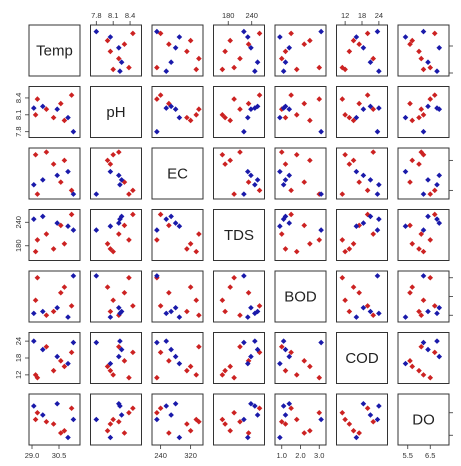  What do you see at coordinates (115, 112) in the screenshot?
I see `diag-label-ph: pH` at bounding box center [115, 112].